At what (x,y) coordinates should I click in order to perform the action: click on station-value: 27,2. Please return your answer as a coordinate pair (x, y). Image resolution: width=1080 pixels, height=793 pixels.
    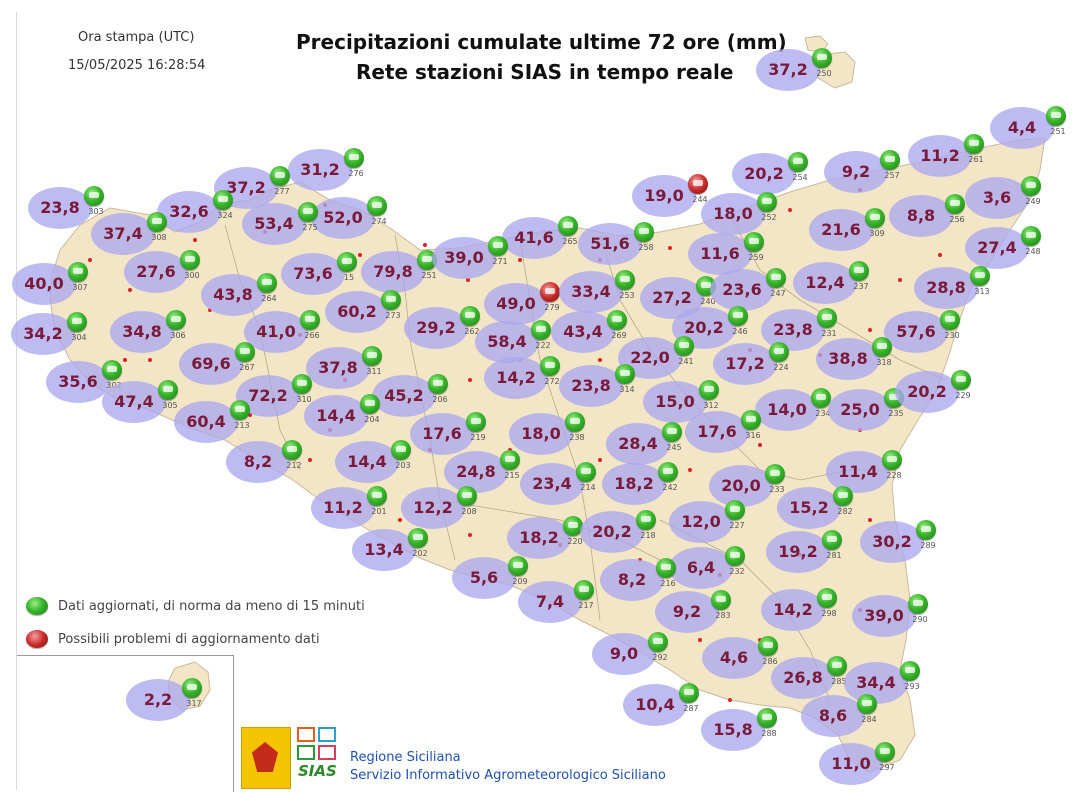
    Looking at the image, I should click on (672, 297).